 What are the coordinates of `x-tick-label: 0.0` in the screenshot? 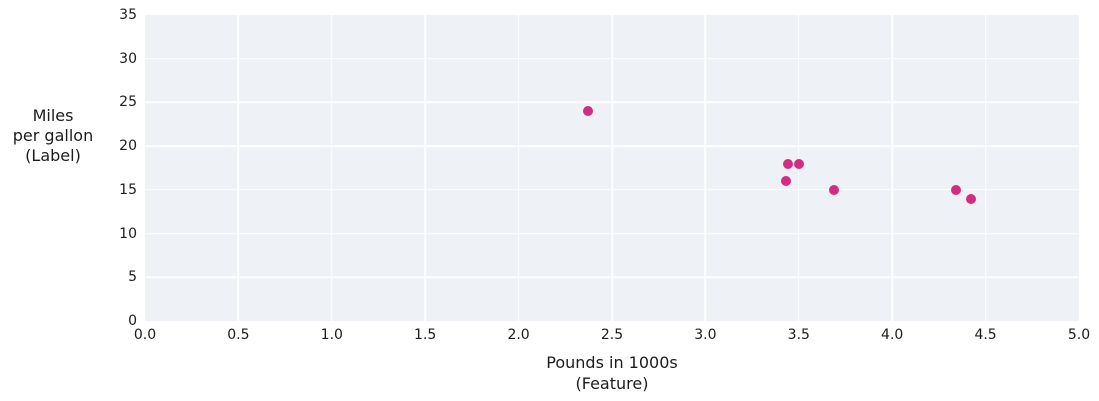 It's located at (145, 335).